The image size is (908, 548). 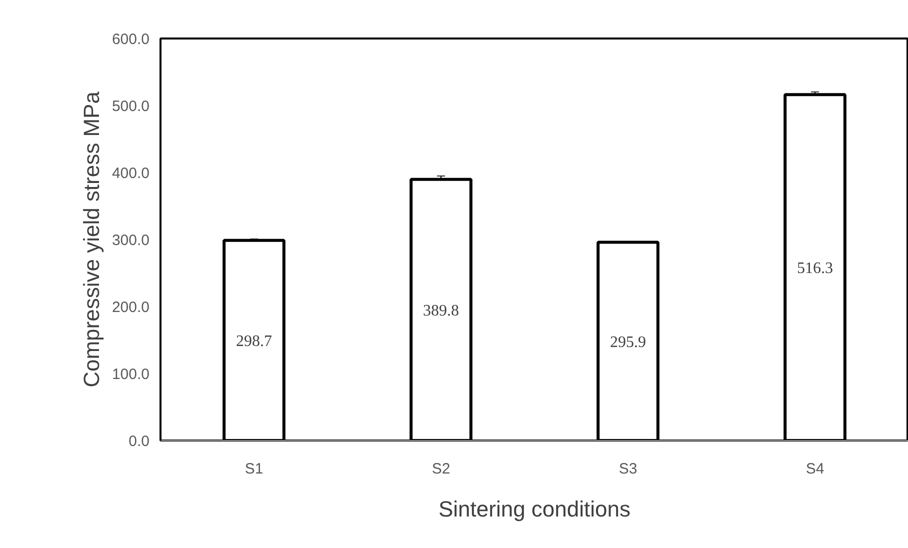 I want to click on y-tick-label: 500.0, so click(x=131, y=106).